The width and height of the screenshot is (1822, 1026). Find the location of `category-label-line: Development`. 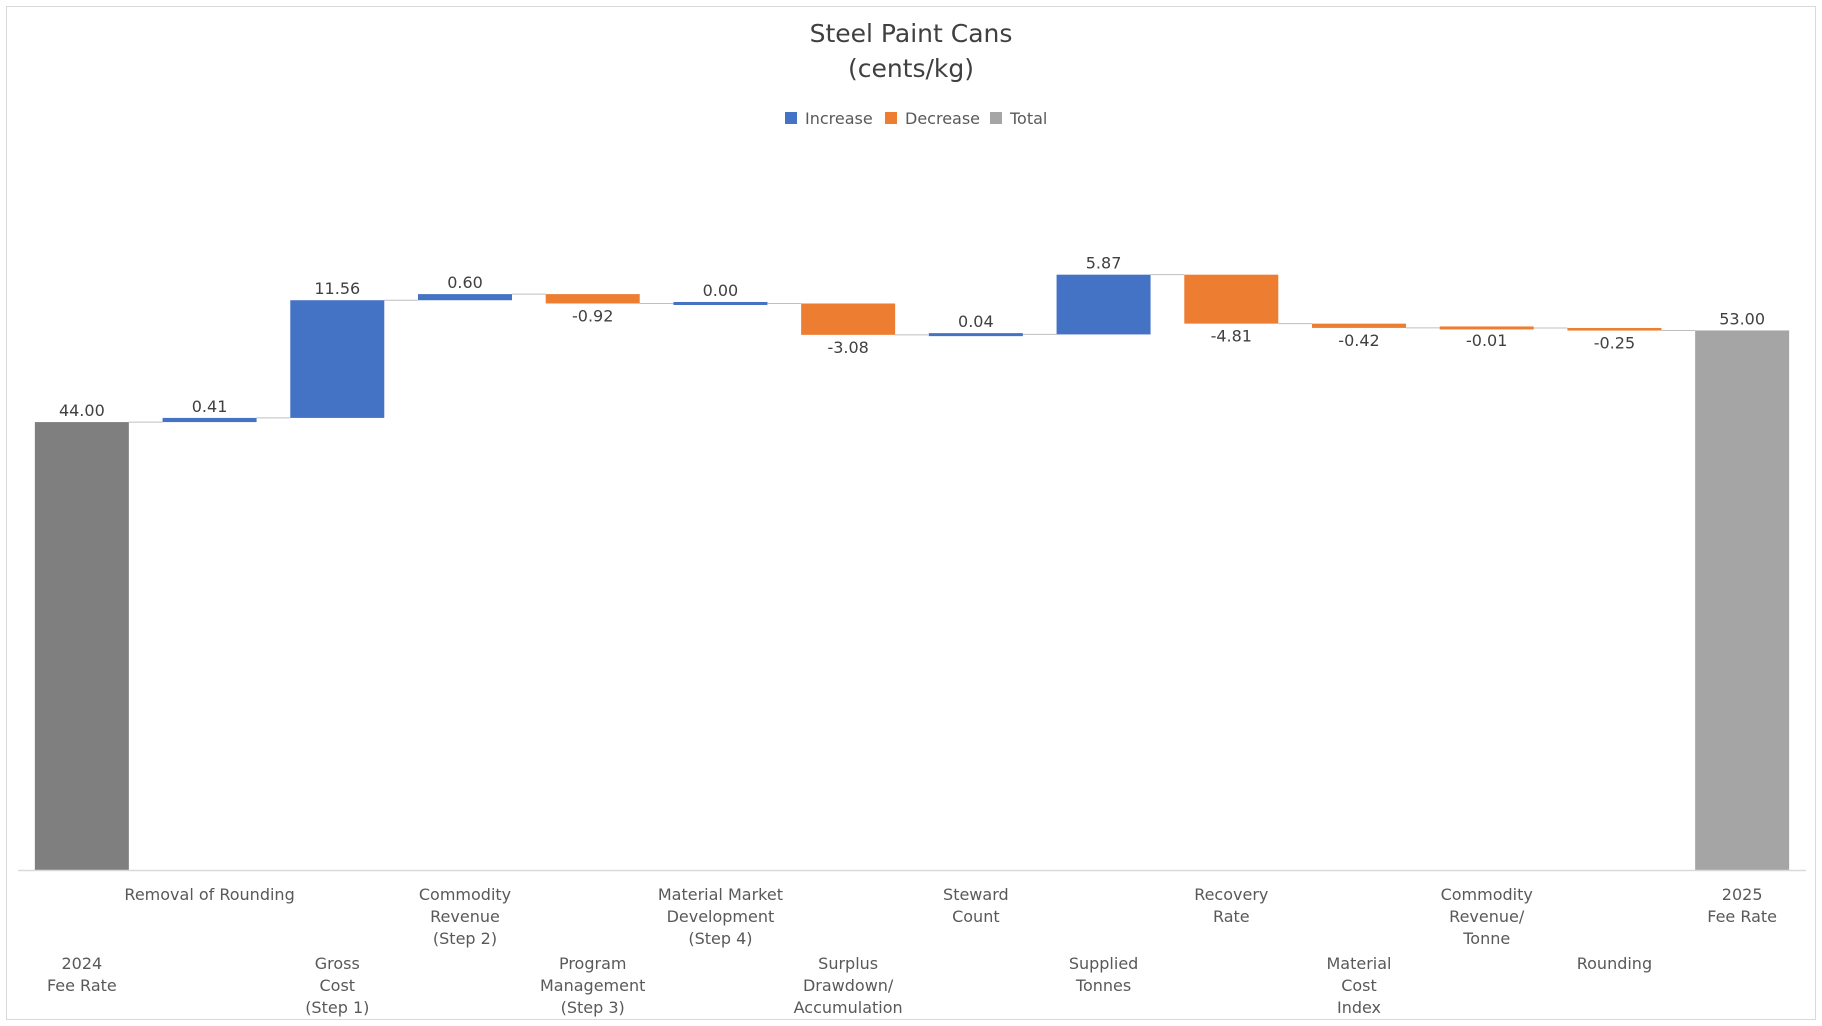

category-label-line: Development is located at coordinates (721, 916).